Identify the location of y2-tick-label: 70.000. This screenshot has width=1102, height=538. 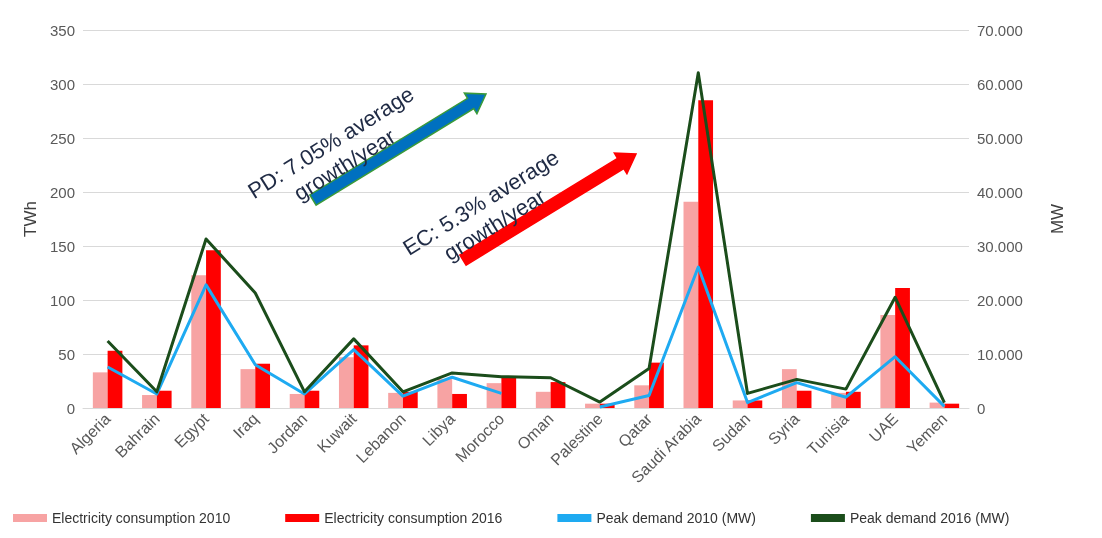
(1000, 30).